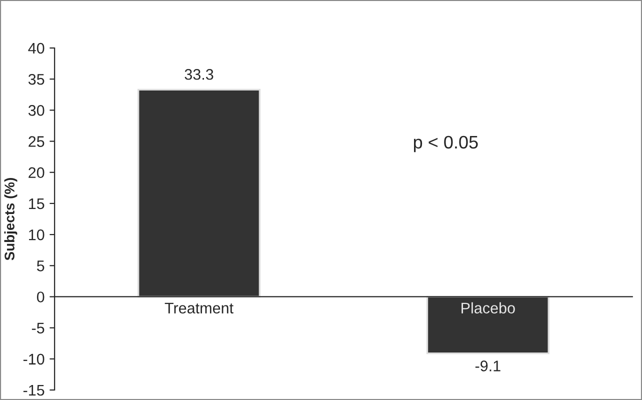 The image size is (642, 400). Describe the element at coordinates (36, 48) in the screenshot. I see `y-tick-label: 40` at that location.